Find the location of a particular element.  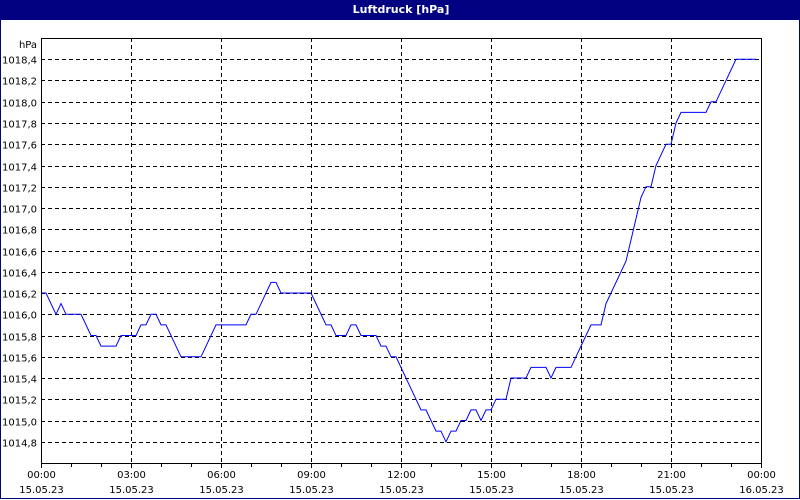

y-tick-label: 1017,2 is located at coordinates (19, 189).